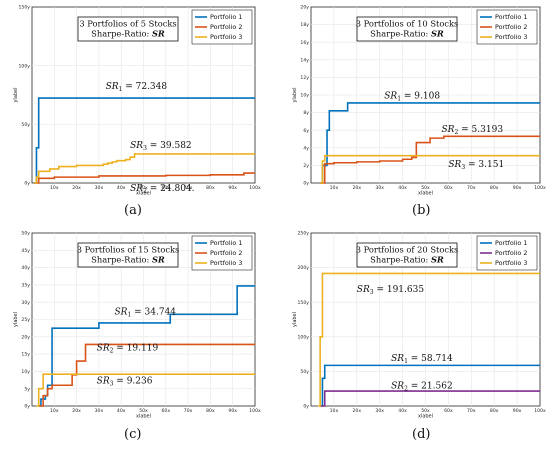 The width and height of the screenshot is (550, 449). What do you see at coordinates (304, 43) in the screenshot?
I see `y-tick-label: 16y` at bounding box center [304, 43].